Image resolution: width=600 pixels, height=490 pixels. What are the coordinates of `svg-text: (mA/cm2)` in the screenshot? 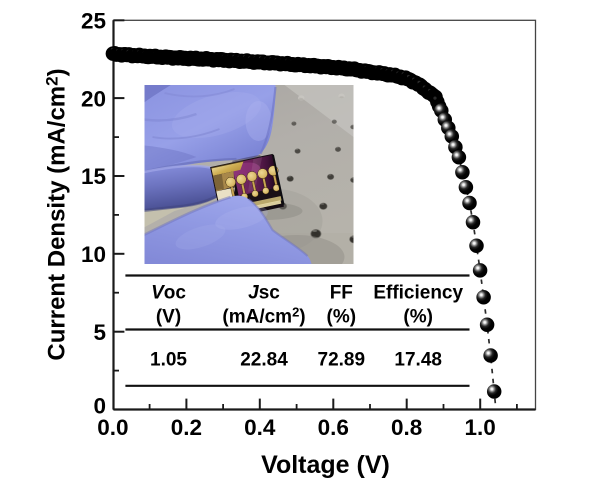 It's located at (263, 315).